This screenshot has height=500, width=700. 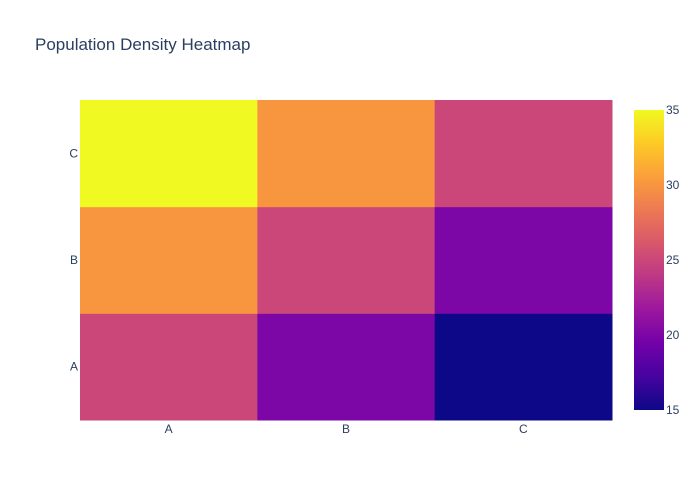 What do you see at coordinates (523, 154) in the screenshot?
I see `heatmap-cell-C-C` at bounding box center [523, 154].